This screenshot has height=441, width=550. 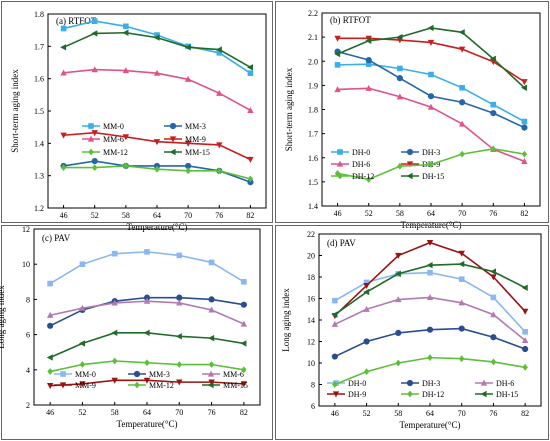 What do you see at coordinates (195, 126) in the screenshot?
I see `legend-label: MM-3` at bounding box center [195, 126].